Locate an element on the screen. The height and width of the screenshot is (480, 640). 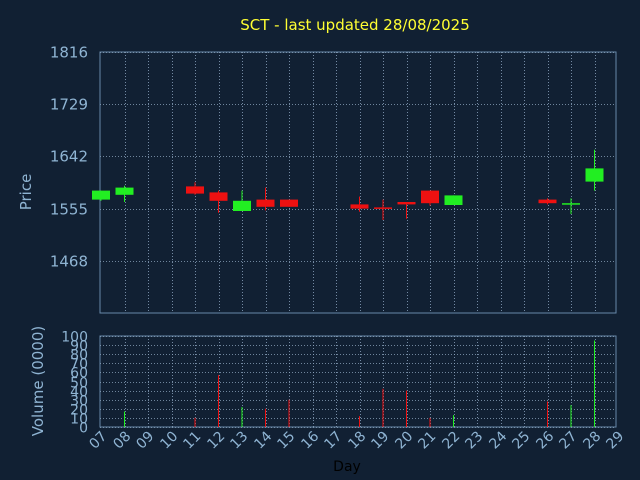
day-tick-label: 26 is located at coordinates (545, 440).